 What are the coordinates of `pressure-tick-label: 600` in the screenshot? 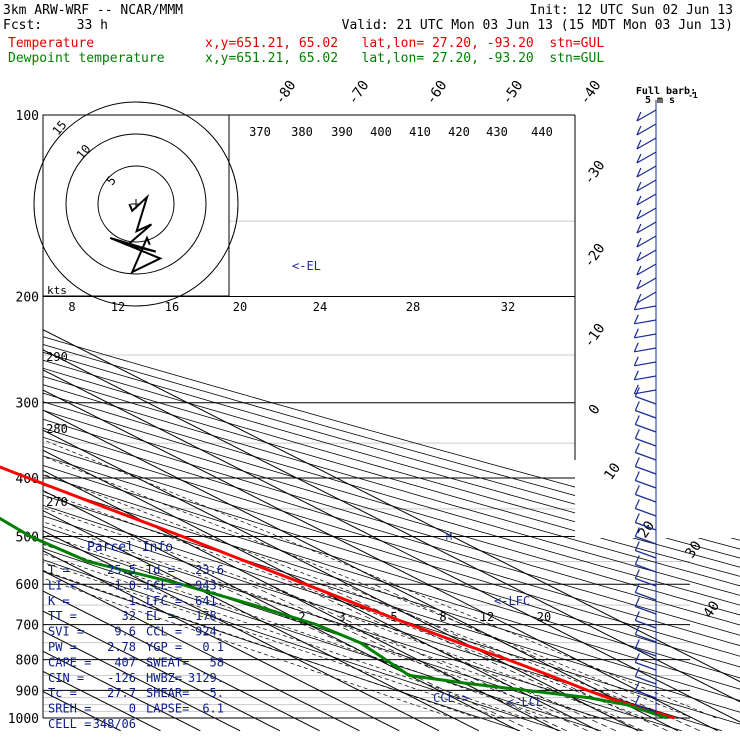 It's located at (27, 585).